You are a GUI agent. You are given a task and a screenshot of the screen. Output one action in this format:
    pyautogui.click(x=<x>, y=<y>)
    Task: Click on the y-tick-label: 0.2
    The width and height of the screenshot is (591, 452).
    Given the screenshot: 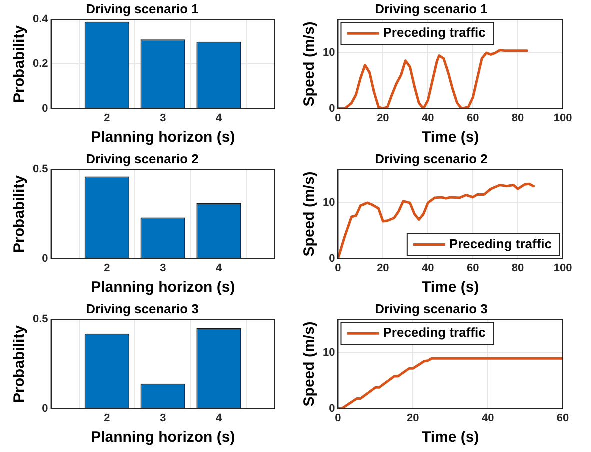 What is the action you would take?
    pyautogui.click(x=40, y=64)
    